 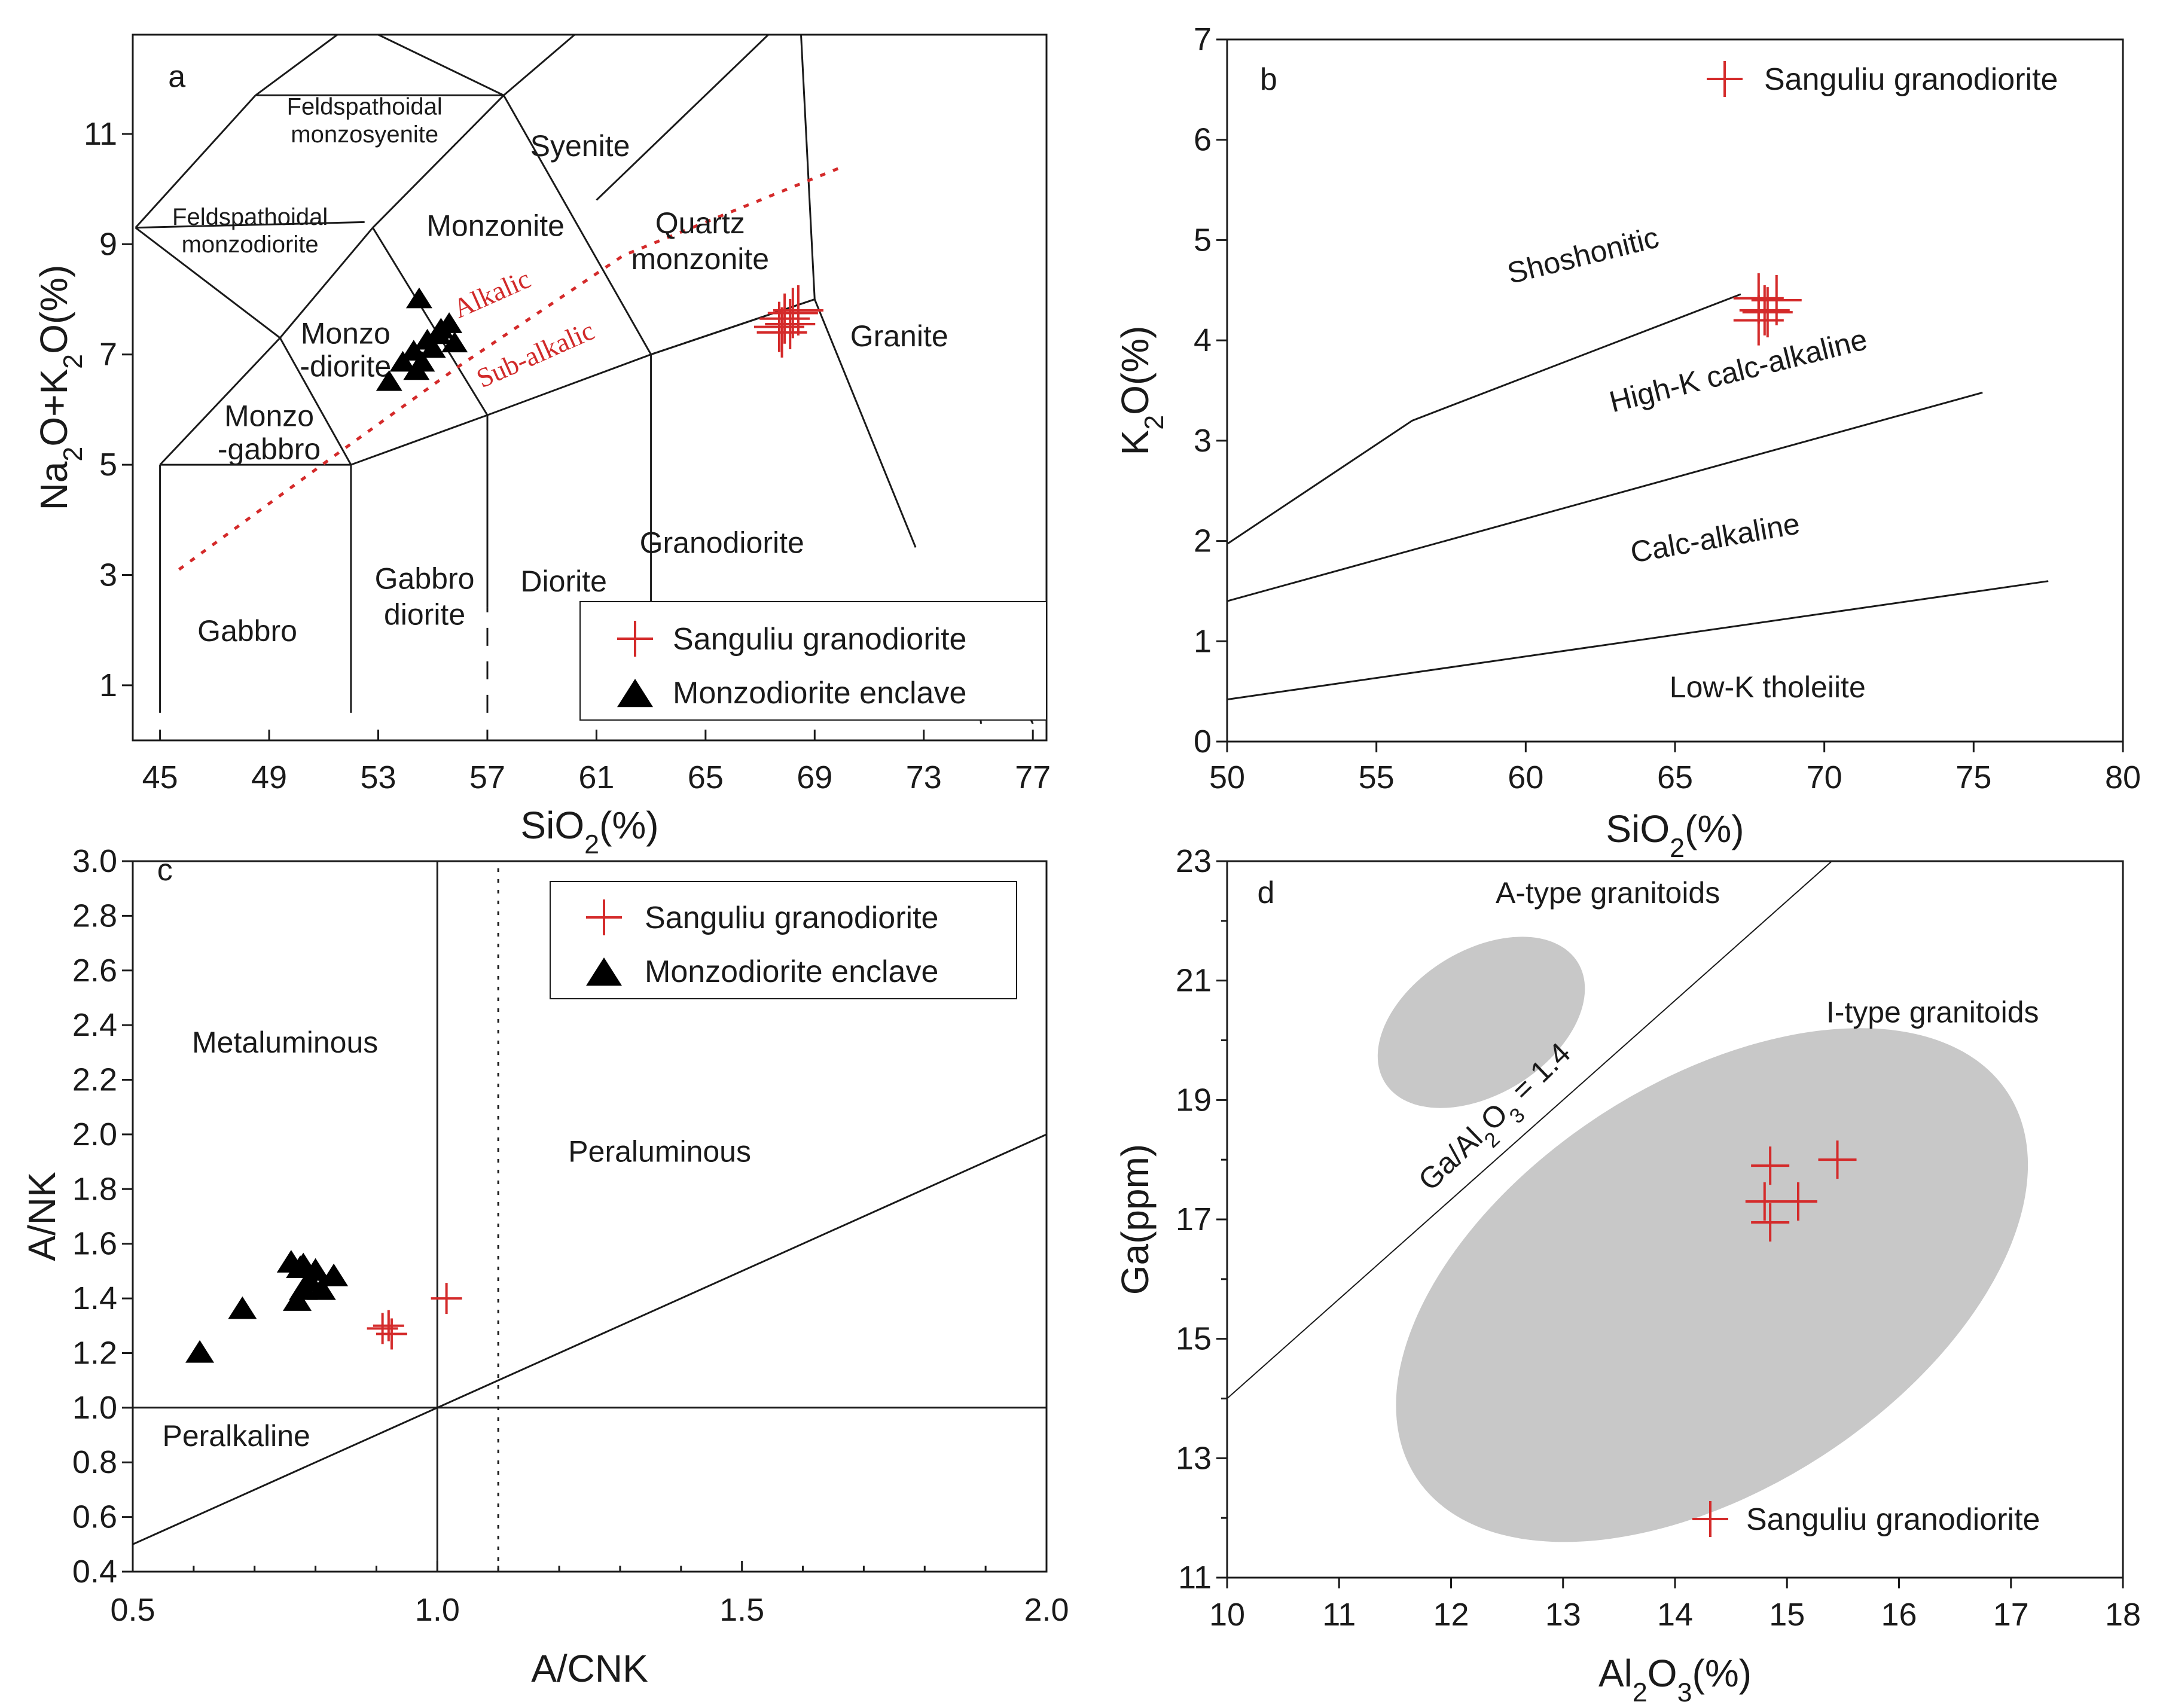 I want to click on y-tick-label: 2.2, so click(x=95, y=1080).